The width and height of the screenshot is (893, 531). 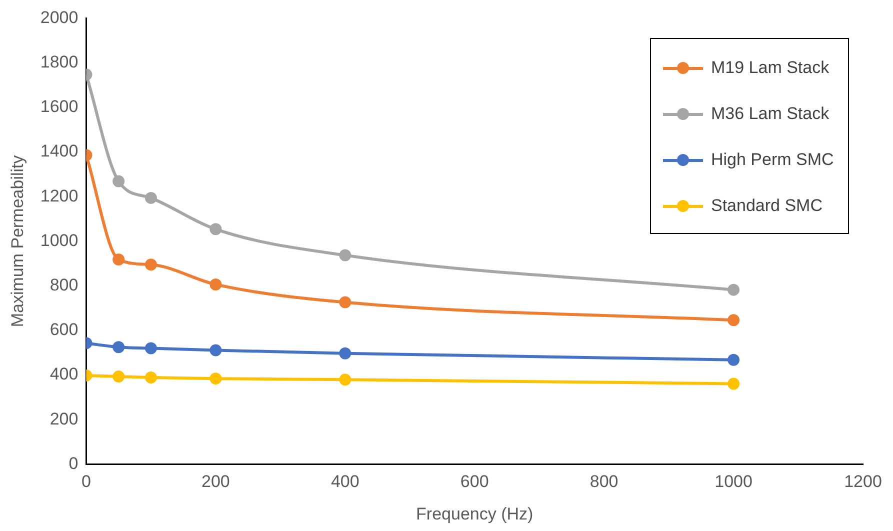 I want to click on x-tick-label: 800, so click(x=604, y=482).